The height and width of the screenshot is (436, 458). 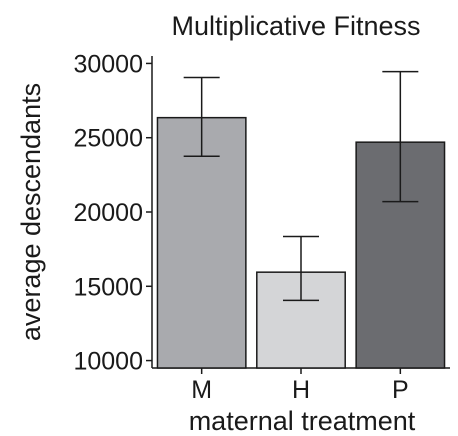 I want to click on y-tick-label: 10000, so click(x=108, y=362).